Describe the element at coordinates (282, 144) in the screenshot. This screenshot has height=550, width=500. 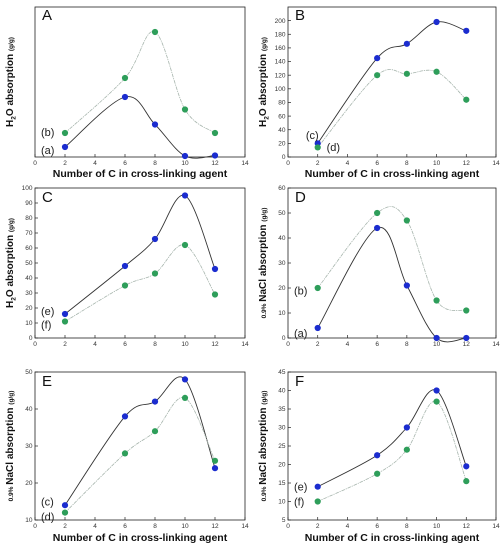
I see `y-tick-label: 20` at that location.